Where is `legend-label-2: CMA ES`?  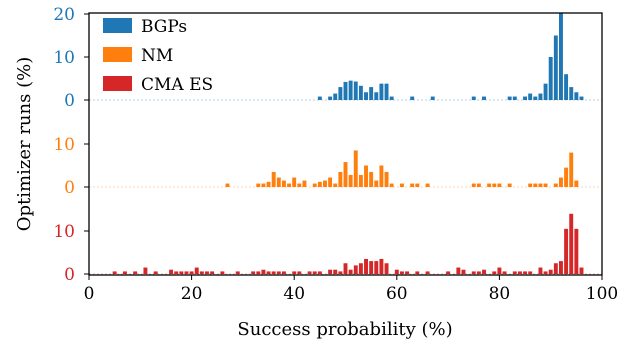
legend-label-2: CMA ES is located at coordinates (177, 85).